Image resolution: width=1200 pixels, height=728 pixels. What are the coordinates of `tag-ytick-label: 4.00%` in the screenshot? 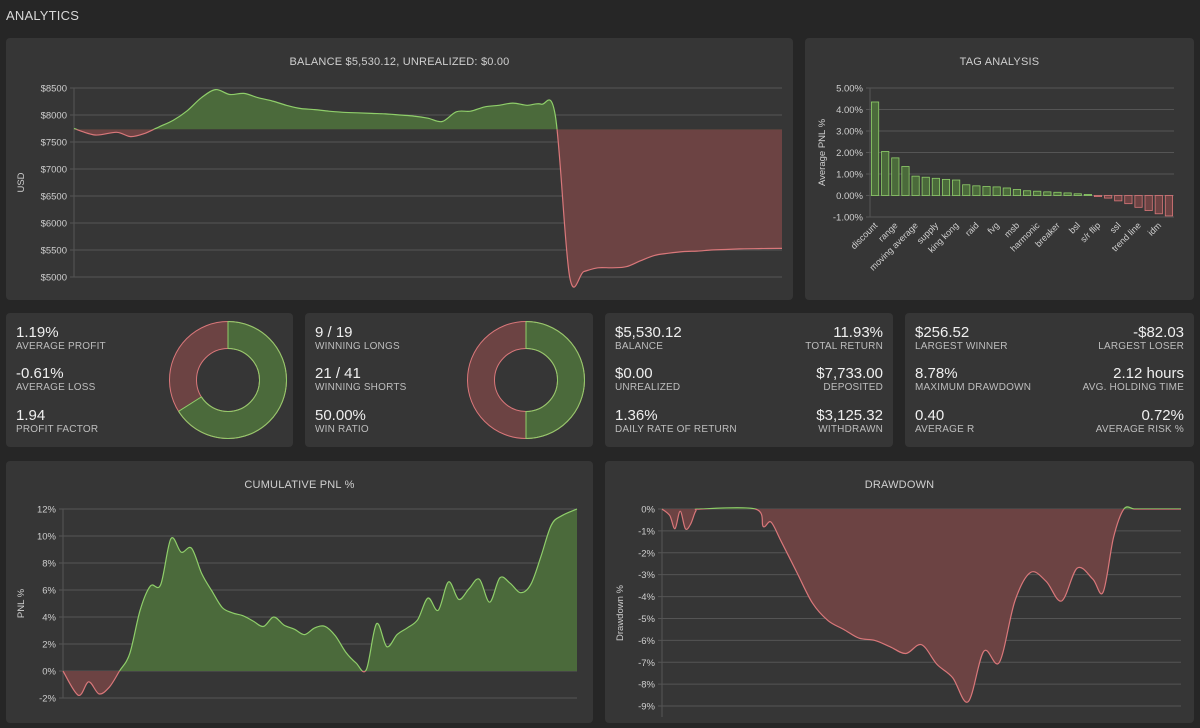 It's located at (849, 110).